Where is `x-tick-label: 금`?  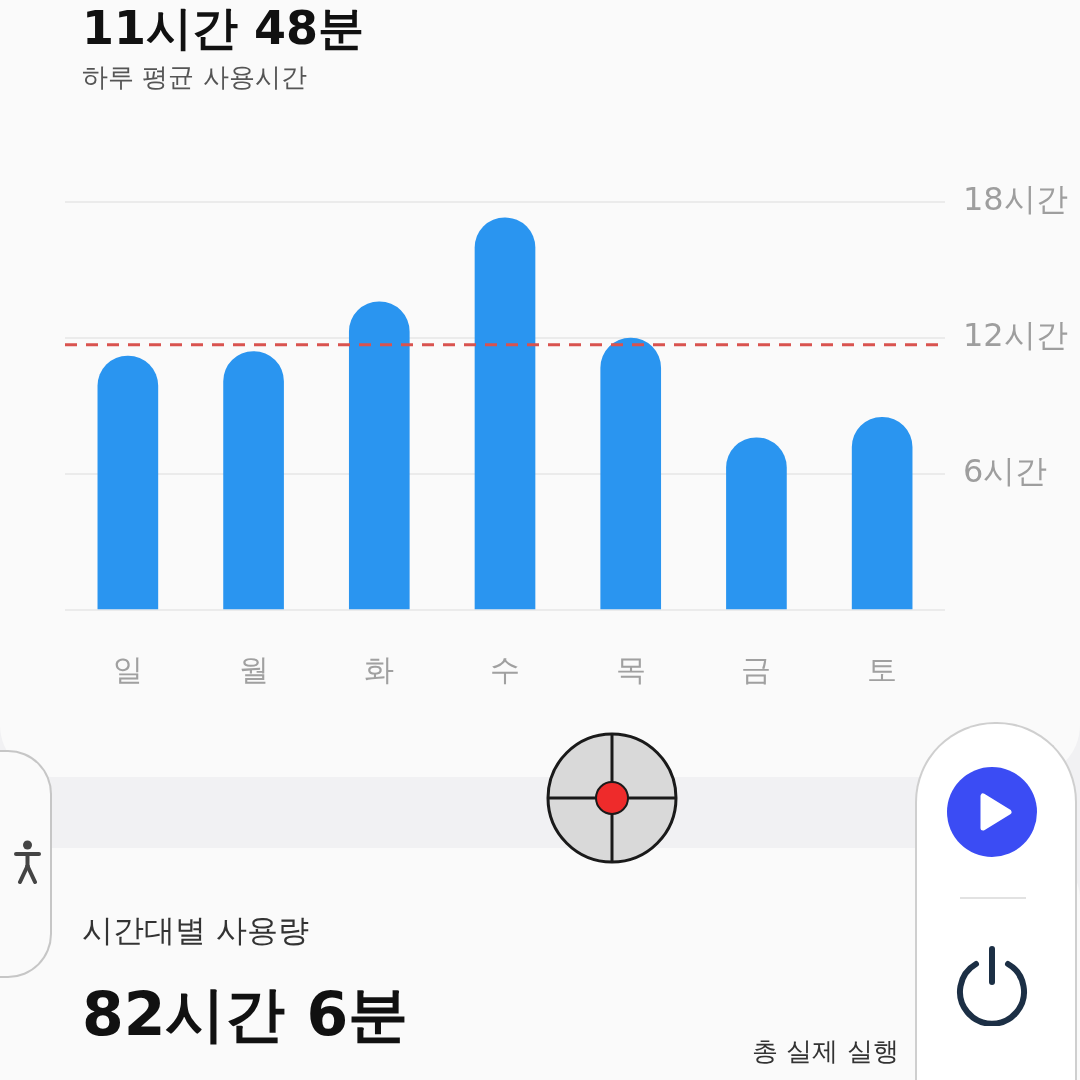 x-tick-label: 금 is located at coordinates (756, 669).